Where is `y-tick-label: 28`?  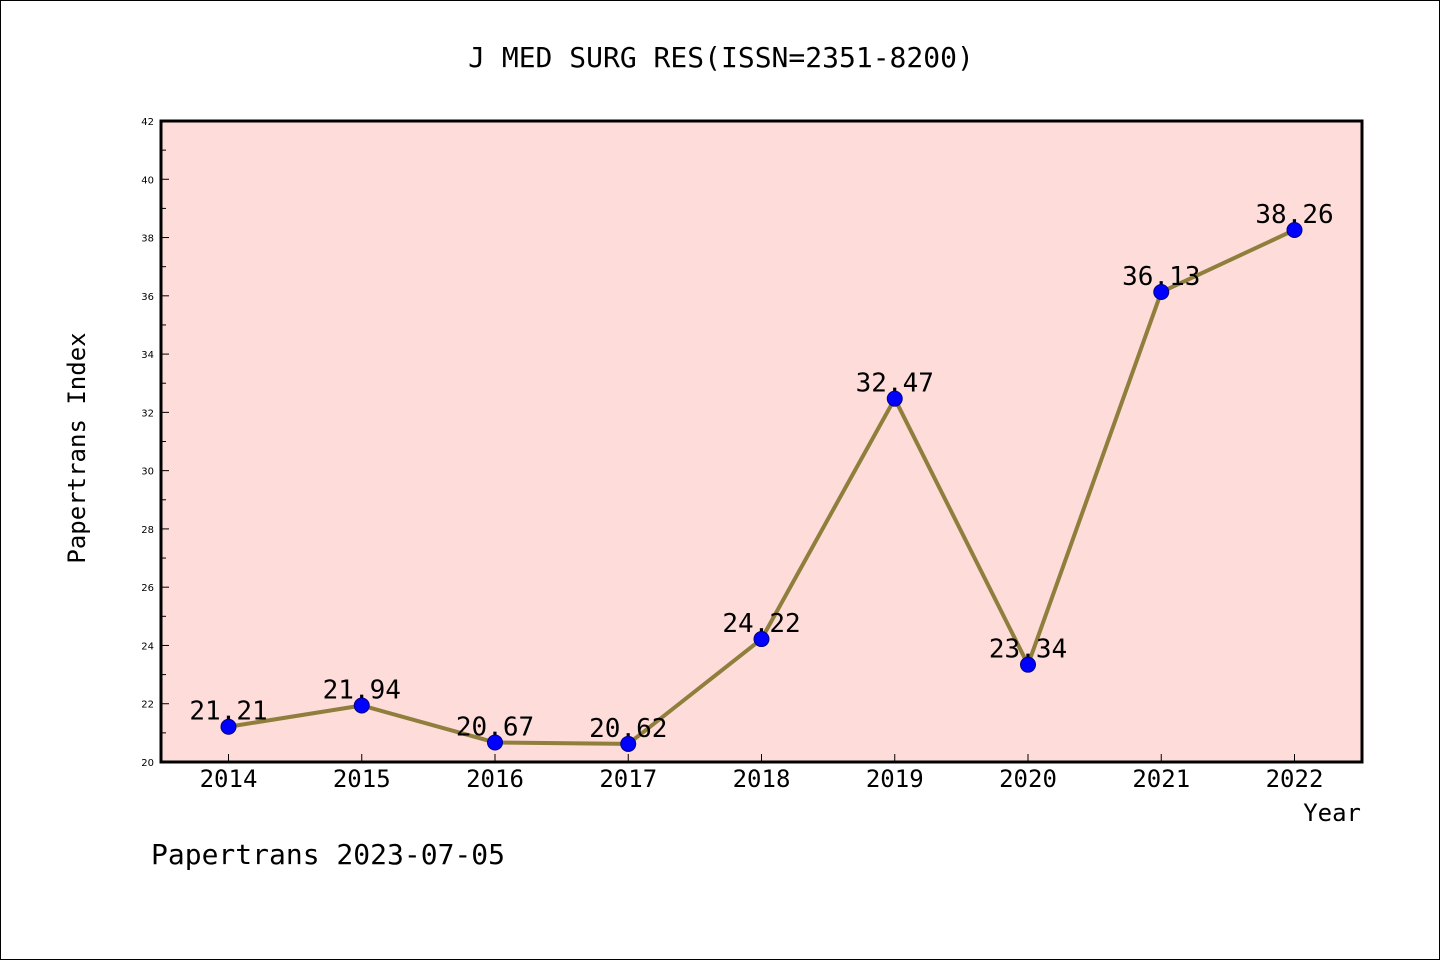 y-tick-label: 28 is located at coordinates (147, 530).